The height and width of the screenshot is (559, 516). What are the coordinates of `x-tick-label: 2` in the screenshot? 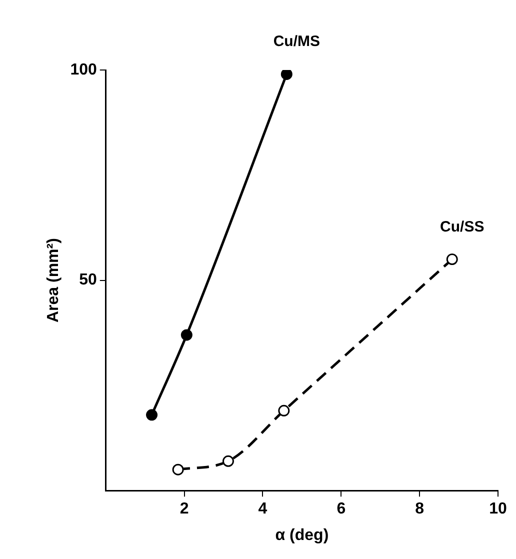 It's located at (184, 509).